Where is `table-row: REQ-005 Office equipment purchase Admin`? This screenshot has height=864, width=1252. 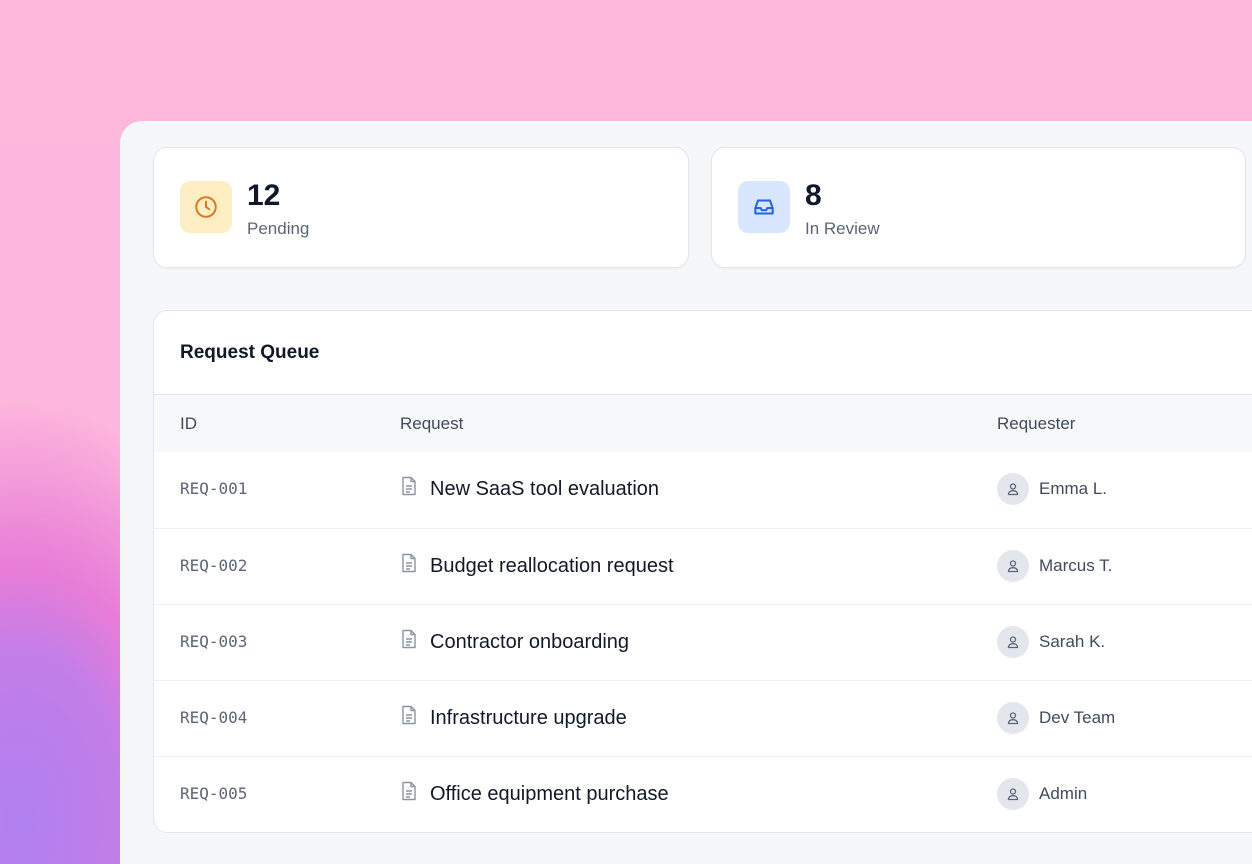
table-row: REQ-005 Office equipment purchase Admin is located at coordinates (703, 794).